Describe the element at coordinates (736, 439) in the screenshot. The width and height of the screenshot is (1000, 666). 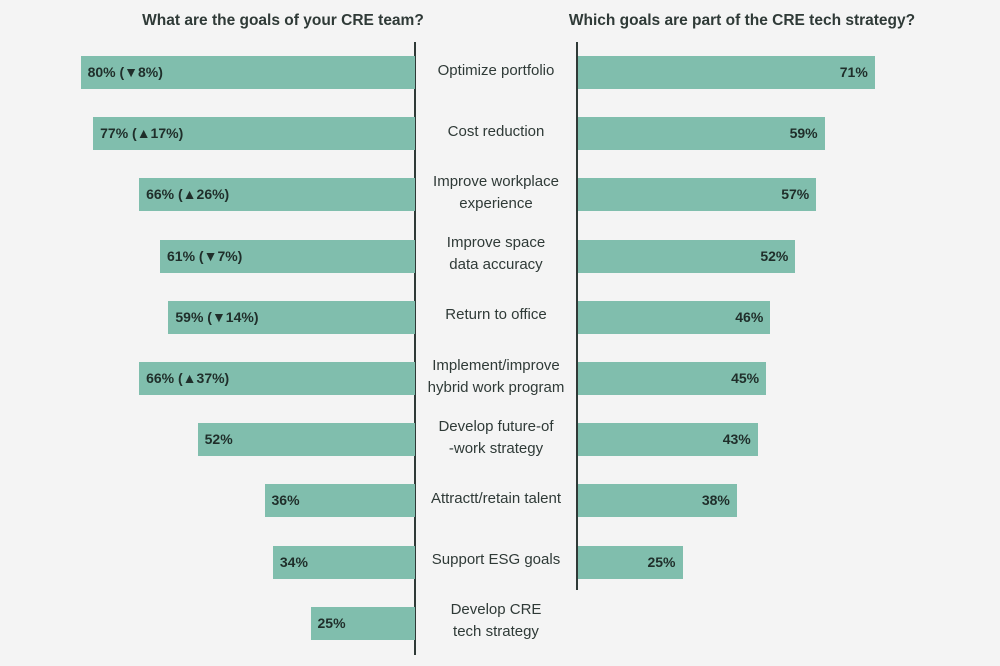
I see `value-label: 43%` at that location.